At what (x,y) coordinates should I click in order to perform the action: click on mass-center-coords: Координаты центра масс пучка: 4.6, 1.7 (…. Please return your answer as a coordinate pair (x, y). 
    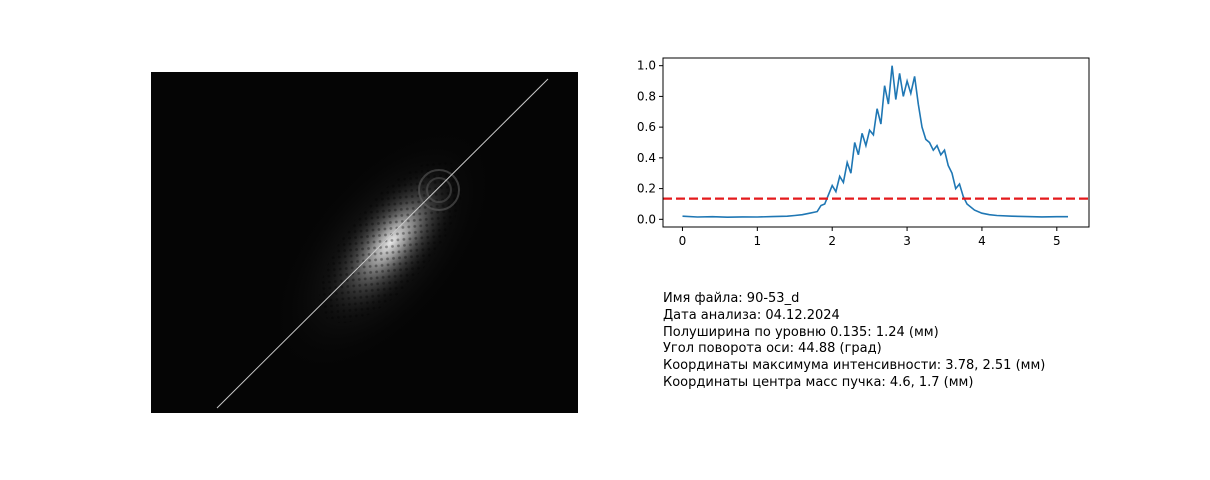
    Looking at the image, I should click on (818, 382).